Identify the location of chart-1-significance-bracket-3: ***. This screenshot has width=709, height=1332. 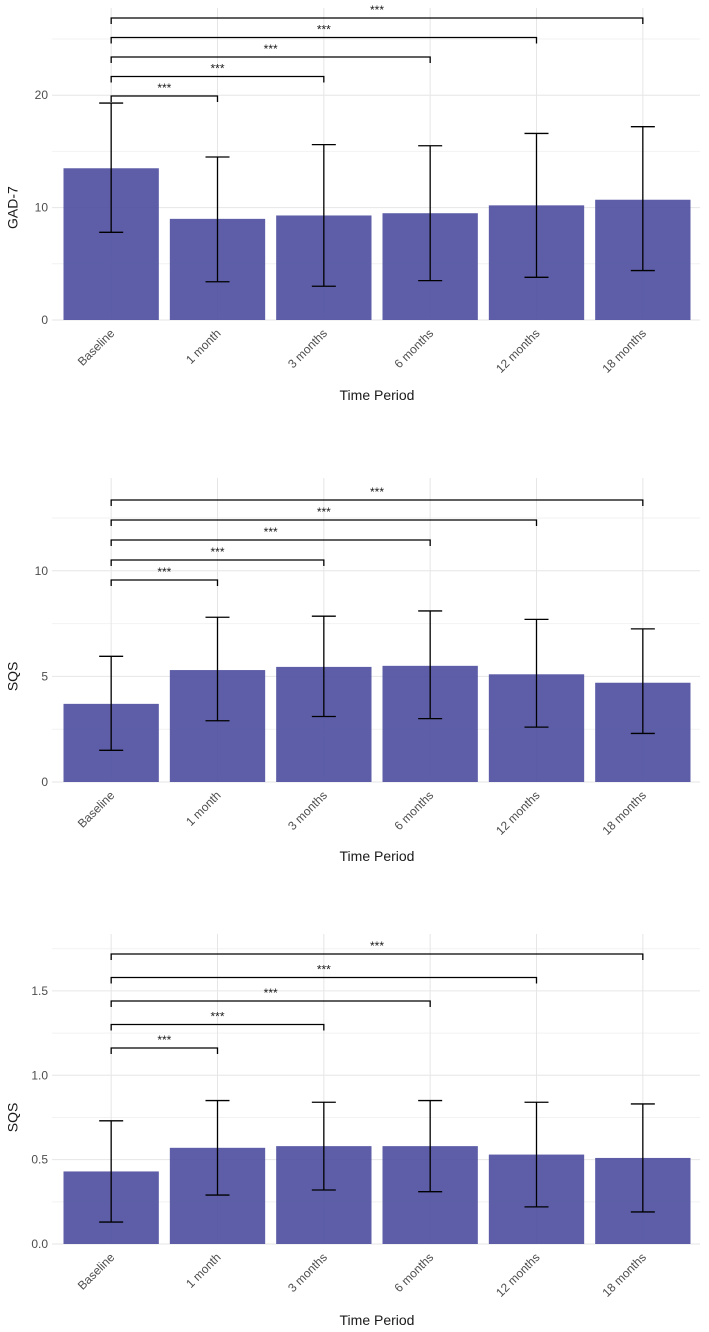
(270, 52).